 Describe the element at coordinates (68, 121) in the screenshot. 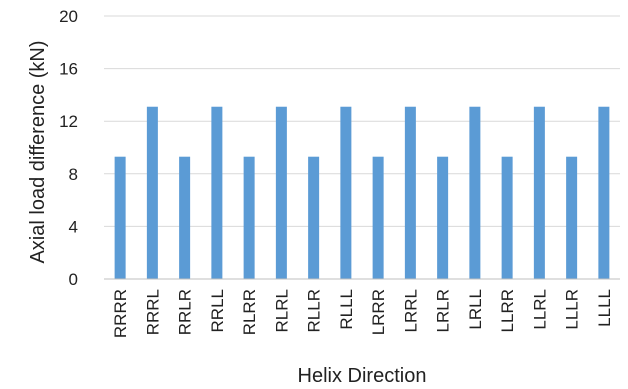

I see `y-tick-label: 12` at that location.